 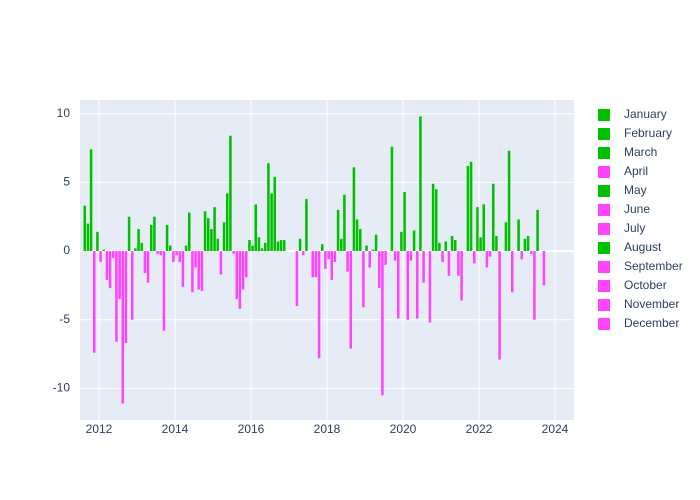 I want to click on x-tick-label: 2022, so click(x=479, y=429).